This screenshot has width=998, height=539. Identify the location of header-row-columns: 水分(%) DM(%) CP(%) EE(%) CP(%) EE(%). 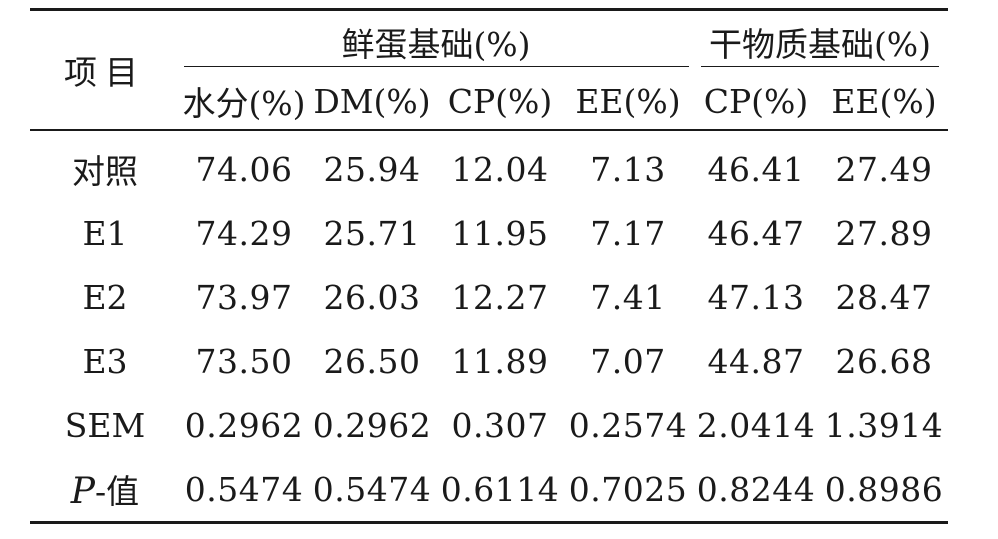
(489, 101).